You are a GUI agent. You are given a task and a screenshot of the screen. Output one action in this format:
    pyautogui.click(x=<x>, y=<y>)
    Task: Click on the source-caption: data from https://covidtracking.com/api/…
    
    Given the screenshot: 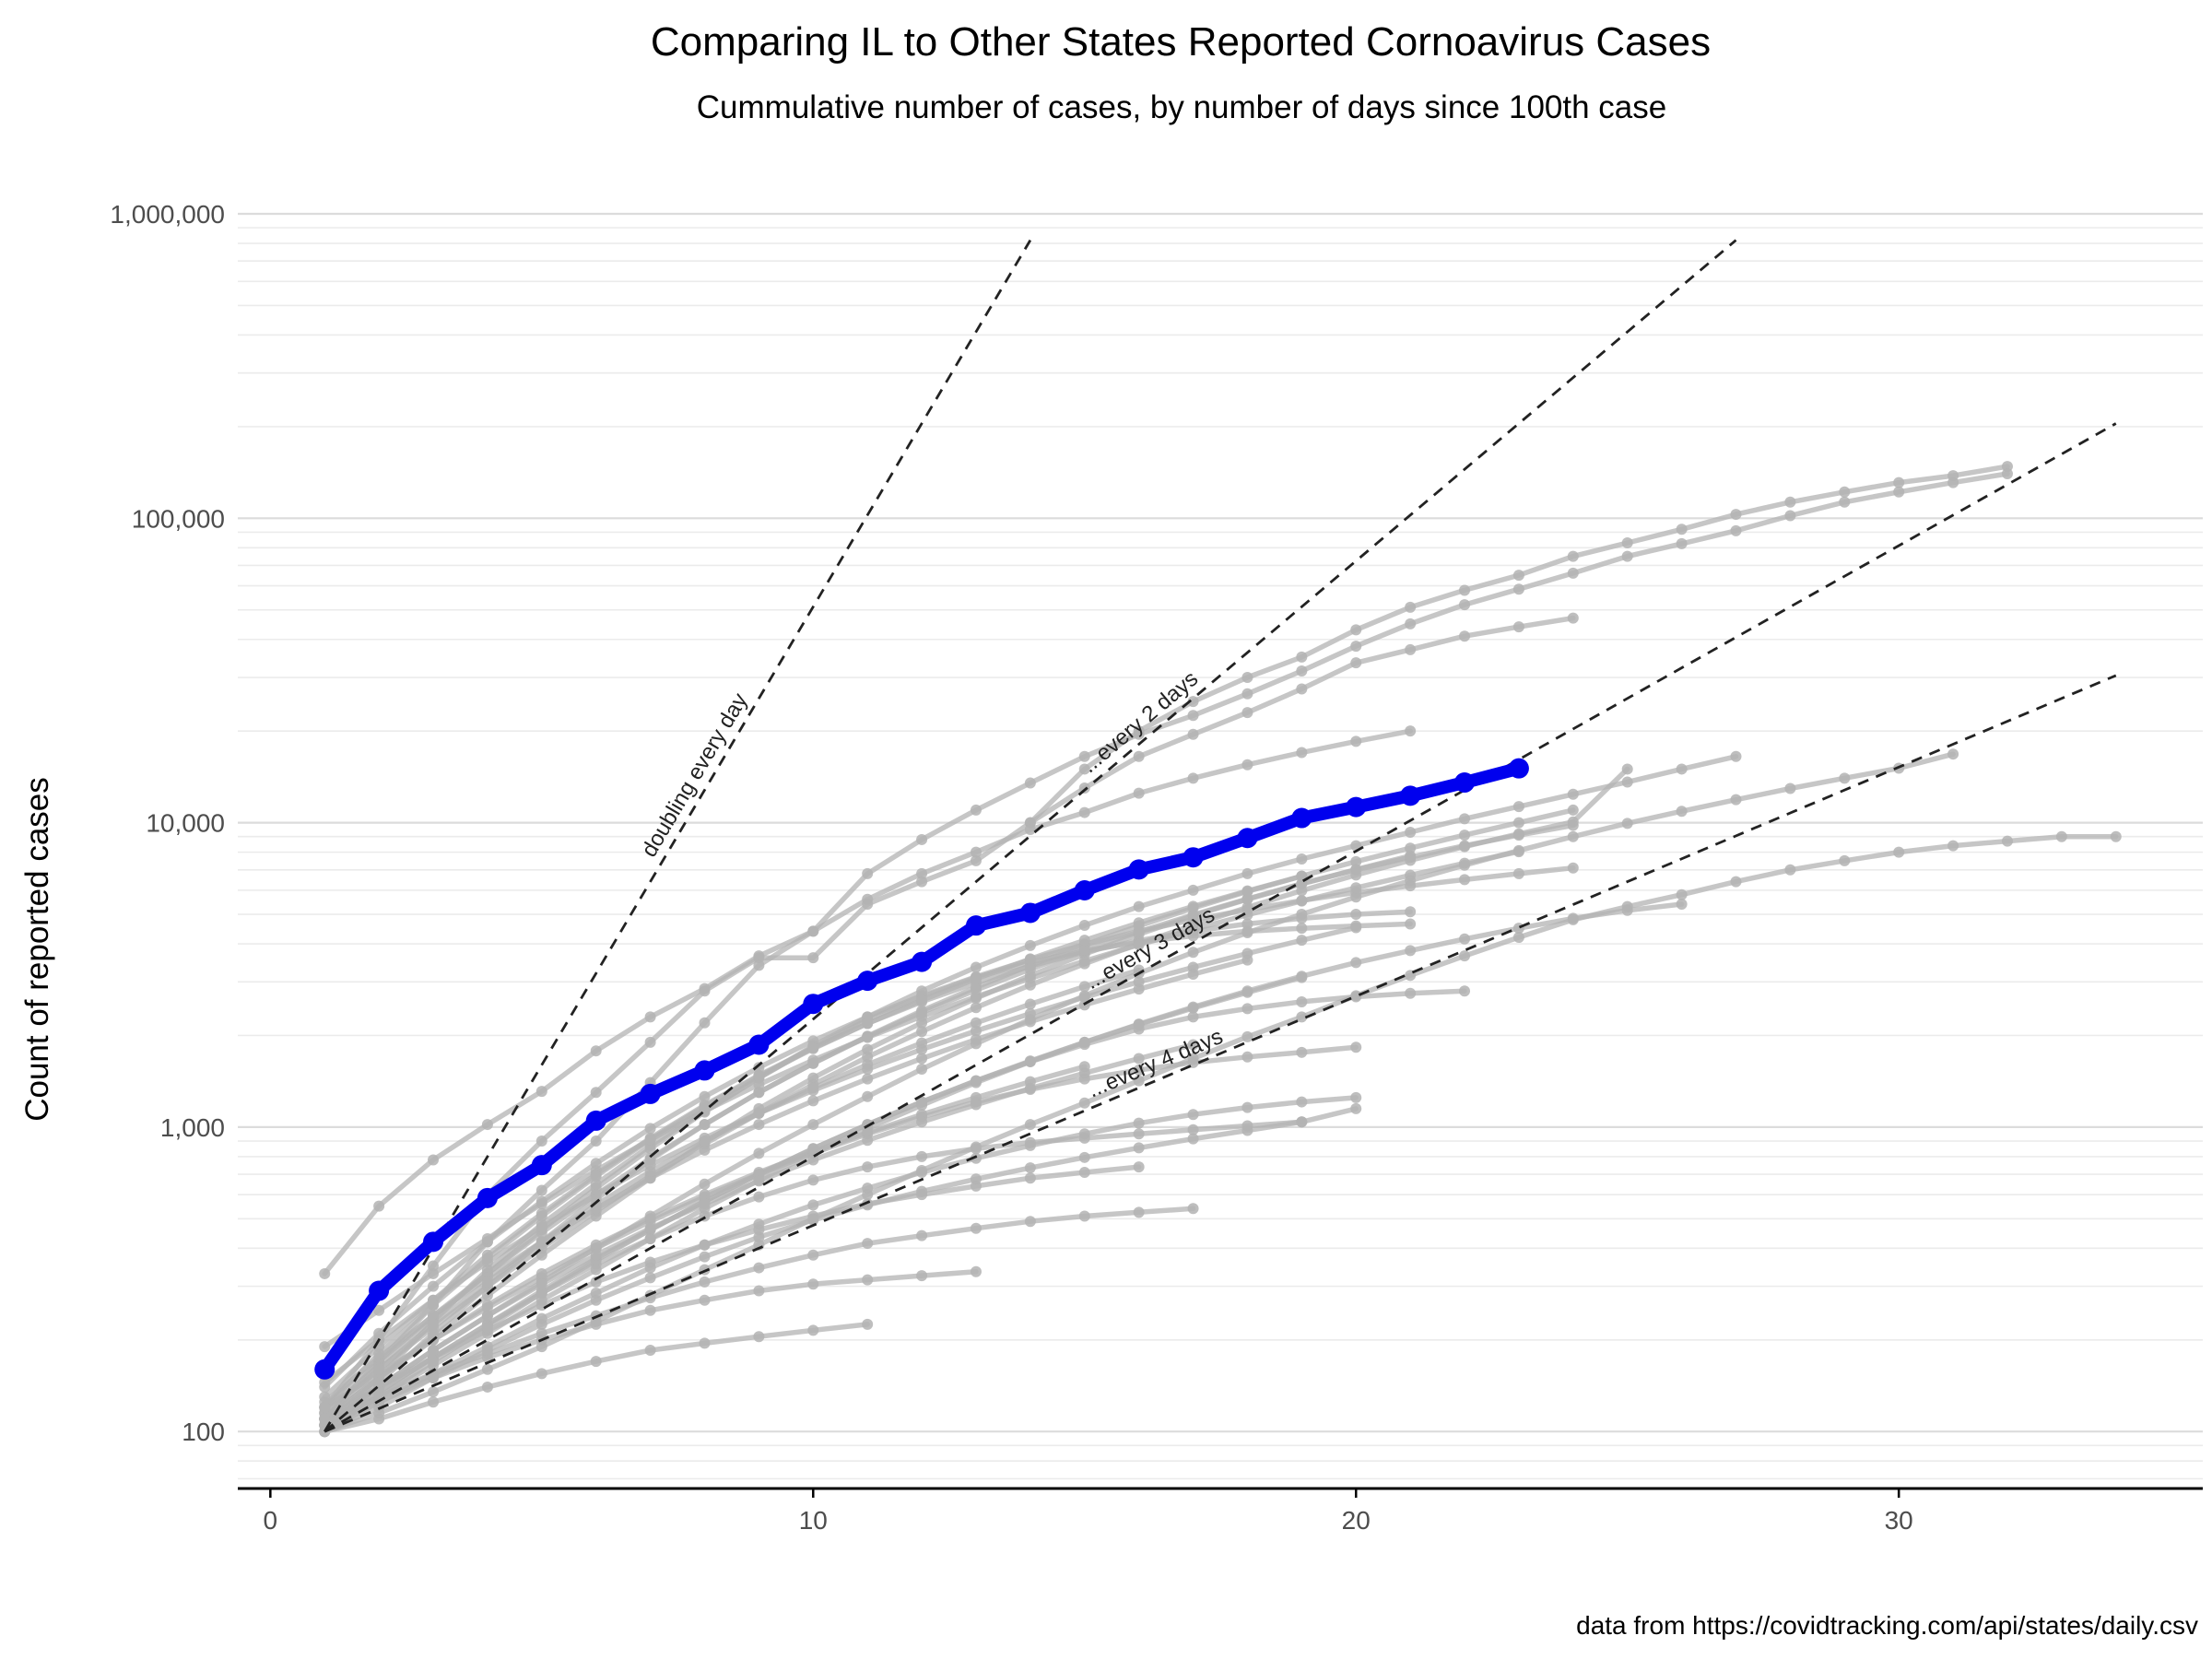 What is the action you would take?
    pyautogui.click(x=1887, y=1625)
    